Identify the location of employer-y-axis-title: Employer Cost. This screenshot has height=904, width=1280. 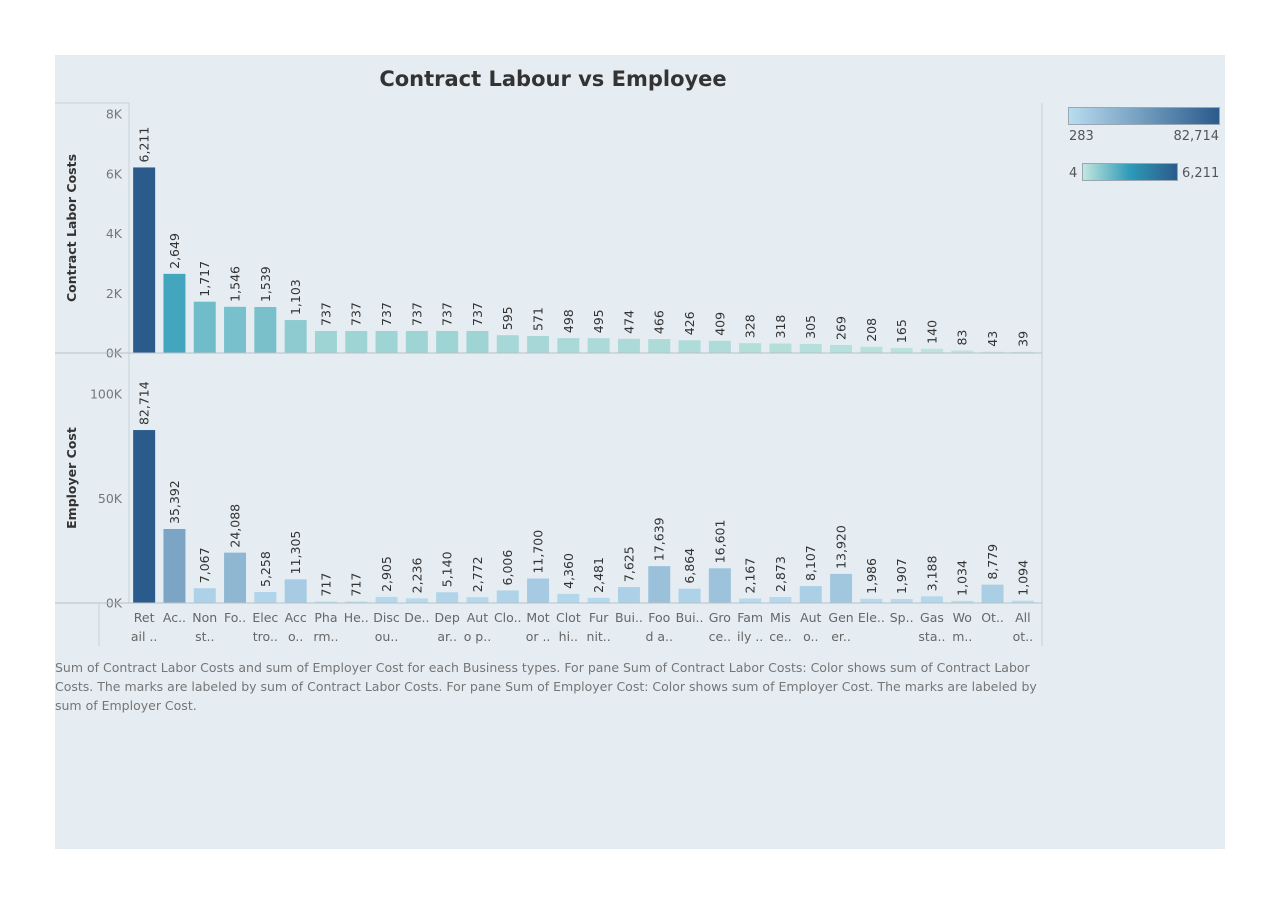
(71, 478).